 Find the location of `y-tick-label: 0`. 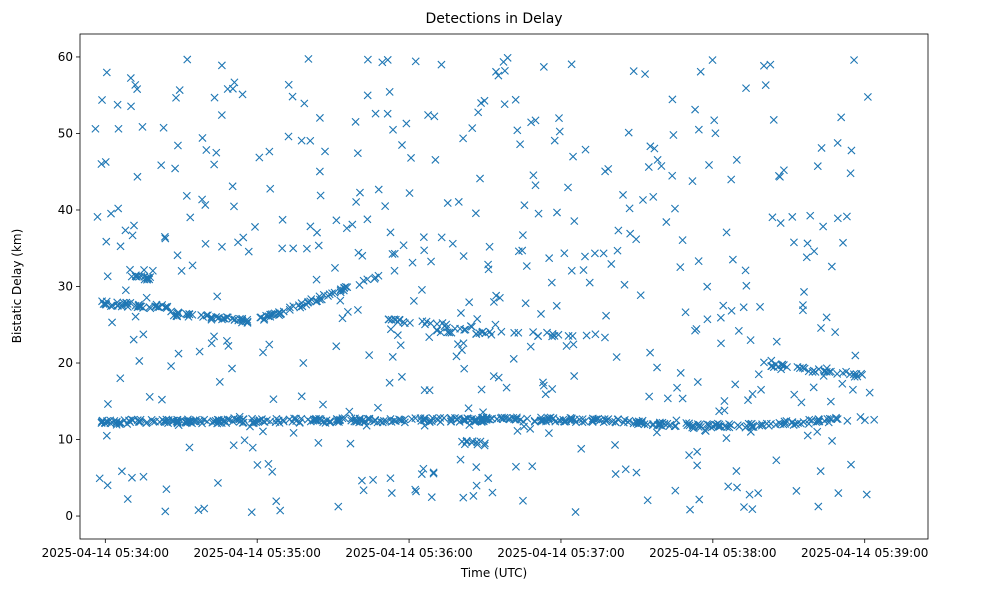

y-tick-label: 0 is located at coordinates (69, 516).